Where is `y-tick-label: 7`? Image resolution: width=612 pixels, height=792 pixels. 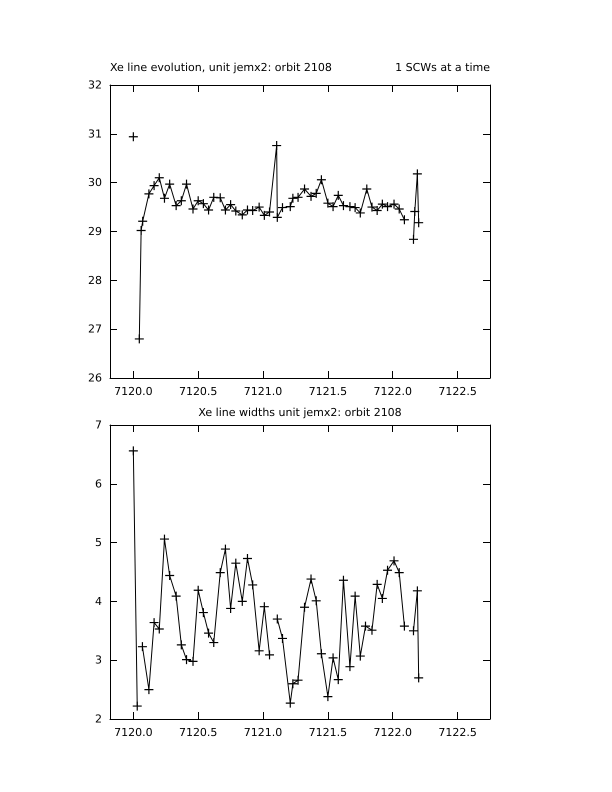 y-tick-label: 7 is located at coordinates (98, 425).